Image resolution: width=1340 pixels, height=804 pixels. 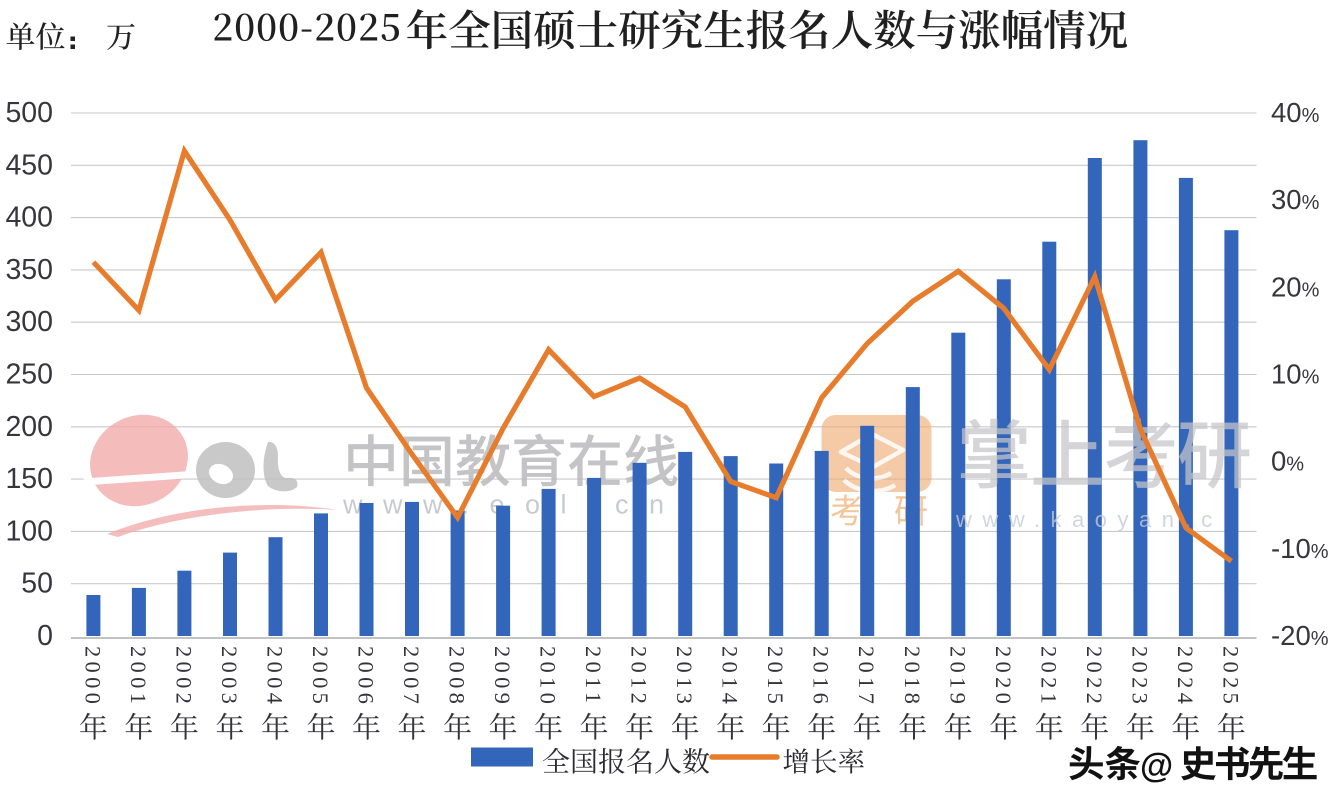 What do you see at coordinates (29, 375) in the screenshot?
I see `svg-text: 250` at bounding box center [29, 375].